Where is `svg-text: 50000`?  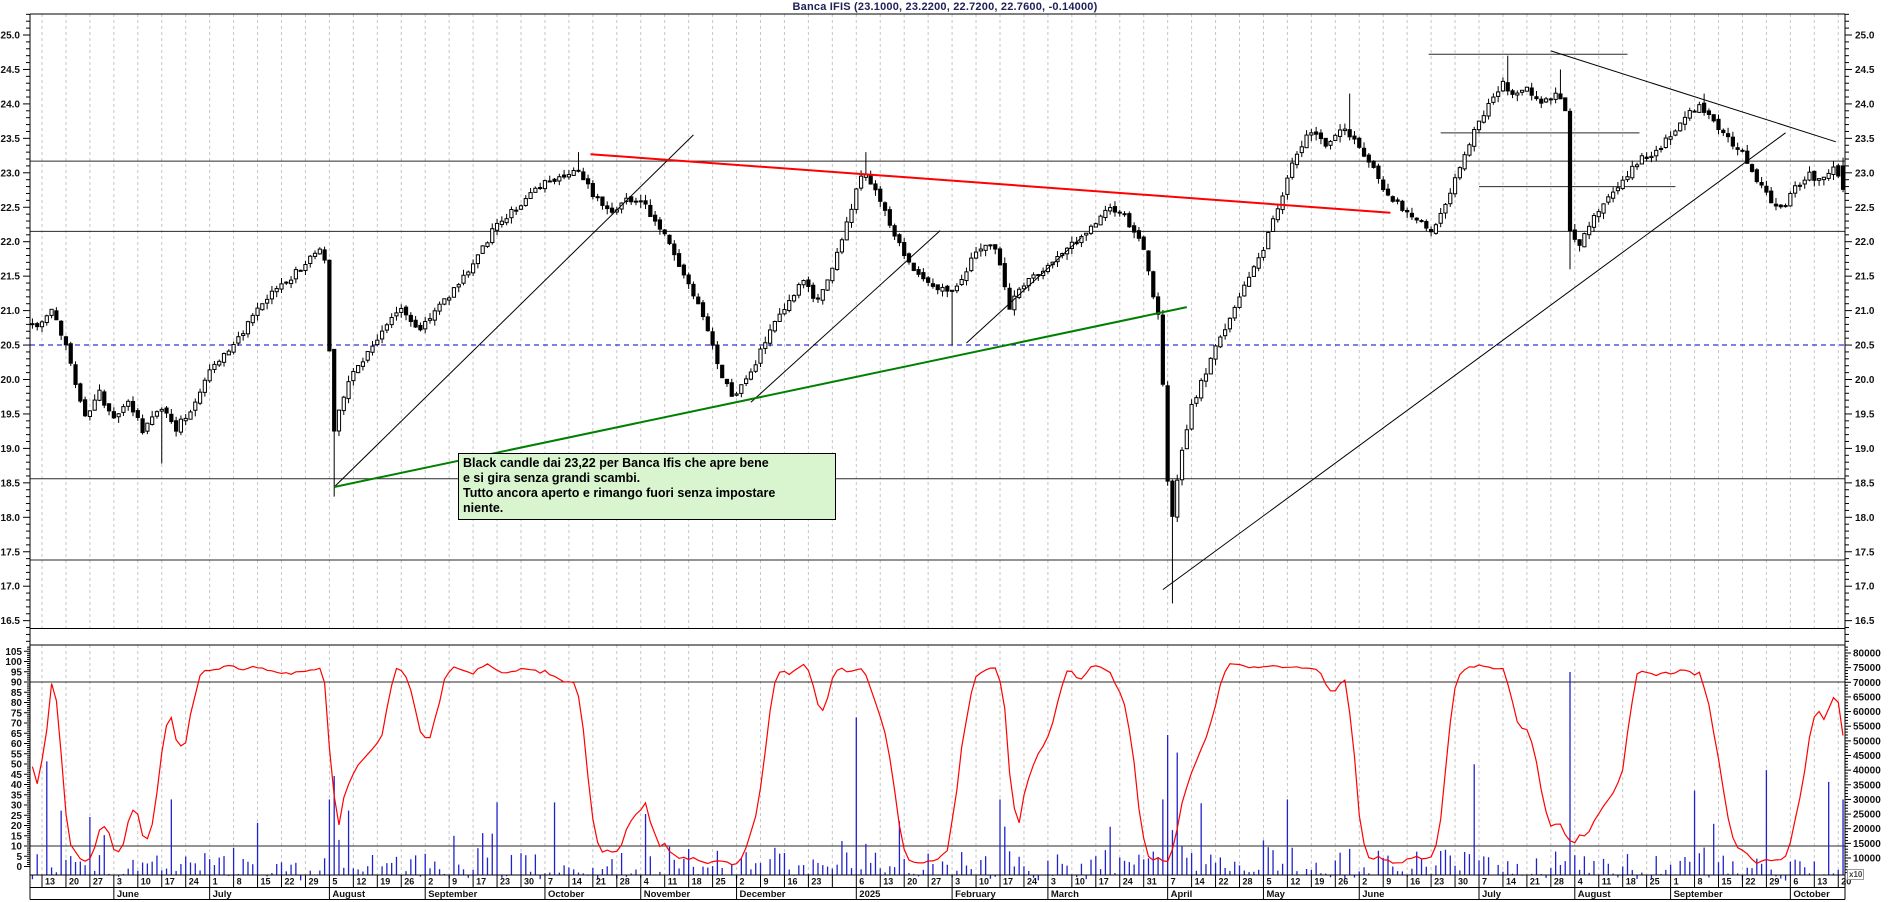 svg-text: 50000 is located at coordinates (1867, 741).